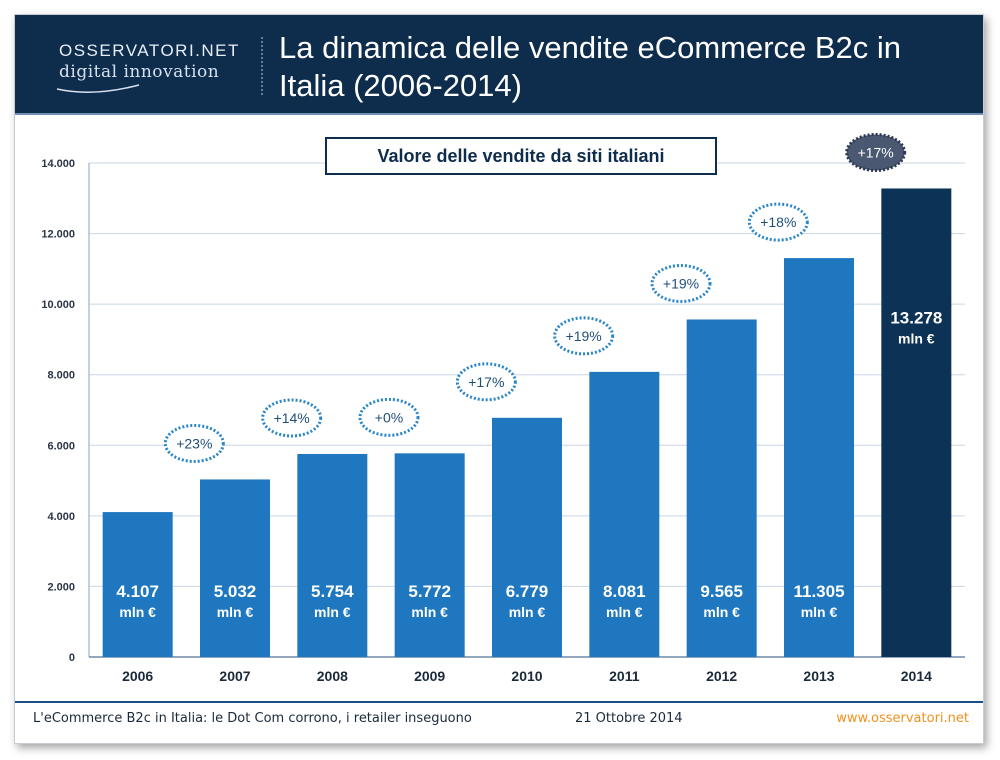  Describe the element at coordinates (400, 85) in the screenshot. I see `title-line-2: Italia (2006-2014)` at that location.